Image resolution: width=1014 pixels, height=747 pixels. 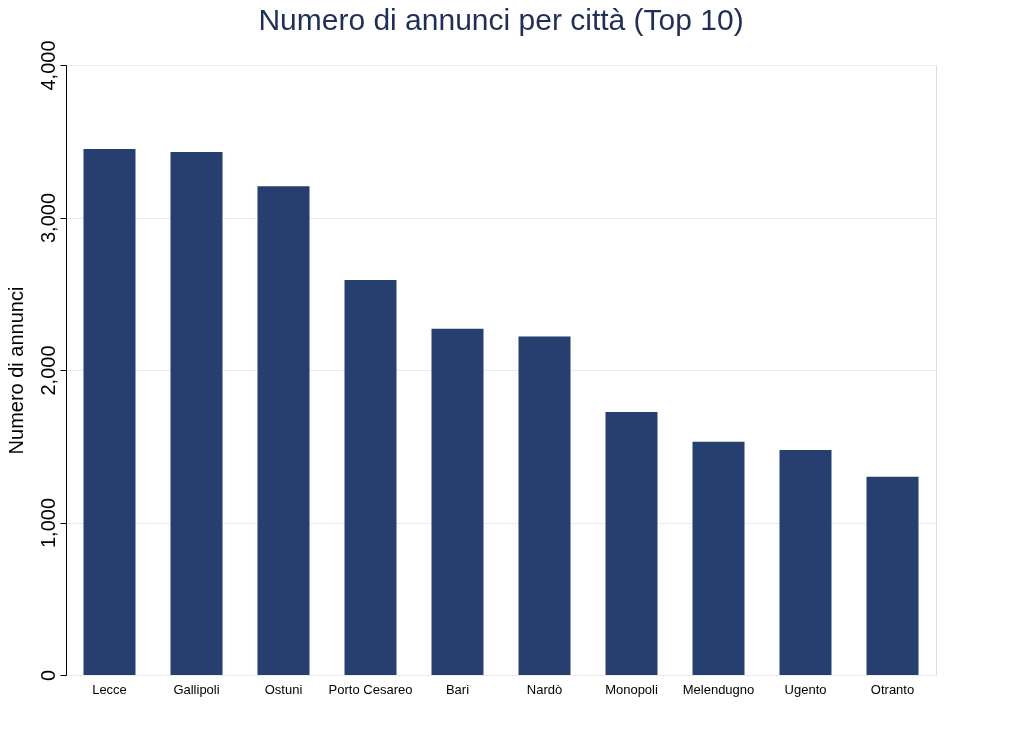 I want to click on x-tick-label: Monopoli, so click(x=631, y=689).